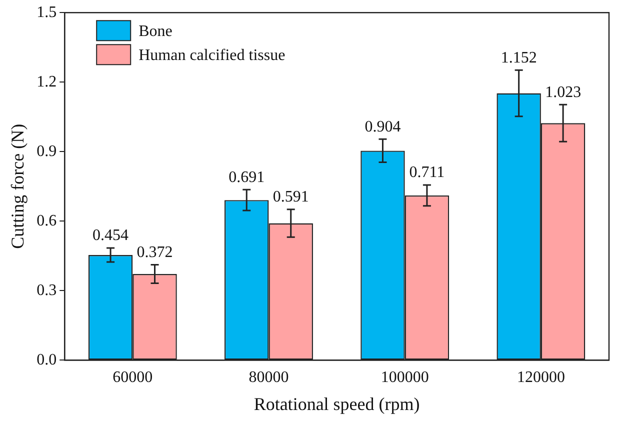 Image resolution: width=619 pixels, height=424 pixels. Describe the element at coordinates (132, 377) in the screenshot. I see `x-tick-label: 60000` at that location.